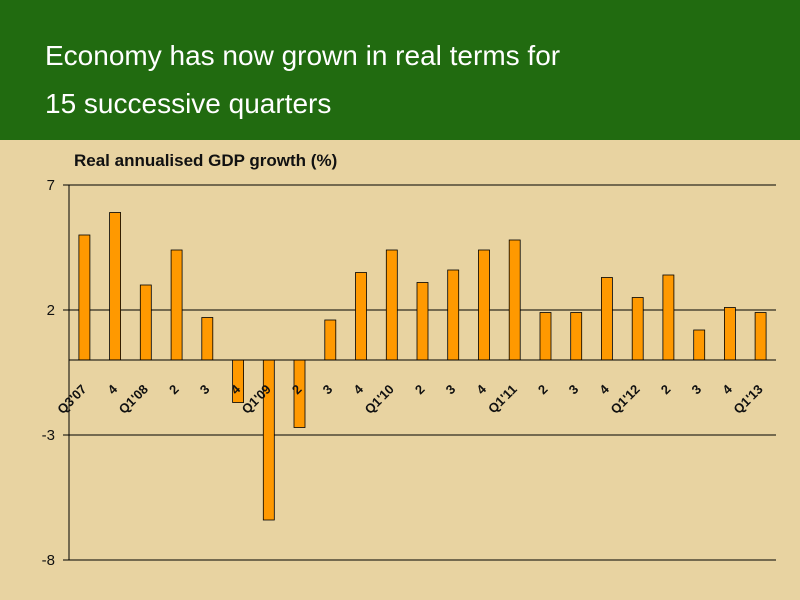 This screenshot has width=800, height=600. Describe the element at coordinates (48, 560) in the screenshot. I see `y-tick-label: -8` at that location.